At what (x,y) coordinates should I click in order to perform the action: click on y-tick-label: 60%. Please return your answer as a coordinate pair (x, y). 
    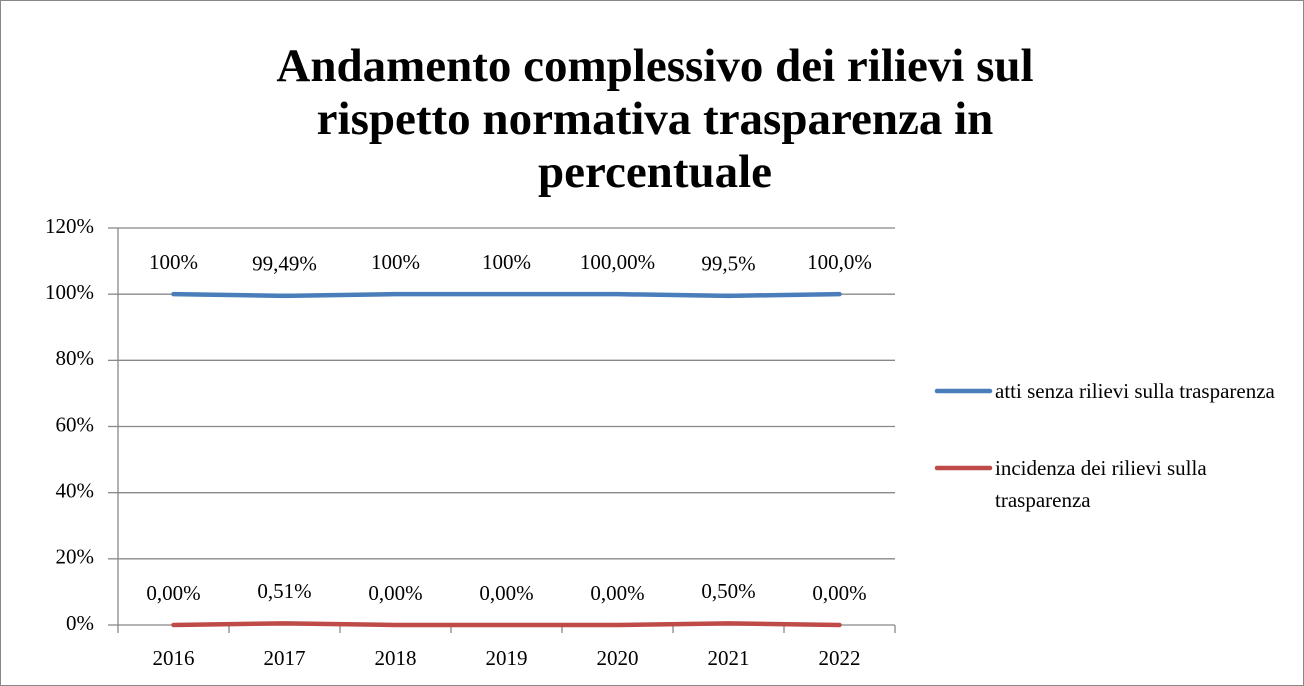
    Looking at the image, I should click on (75, 424).